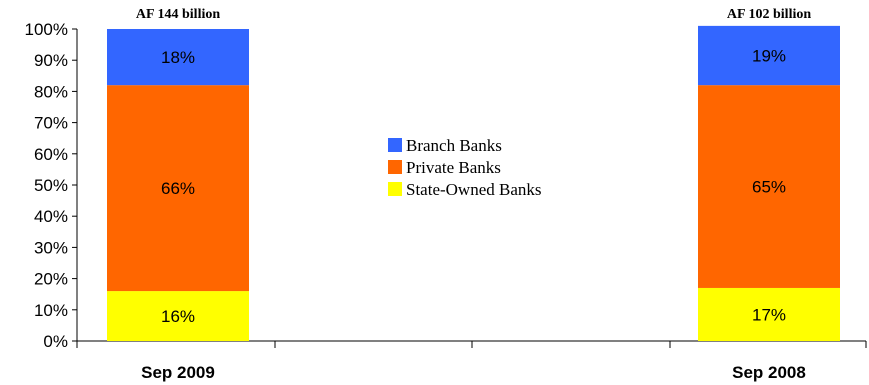  I want to click on y-tick-label: 10%, so click(51, 310).